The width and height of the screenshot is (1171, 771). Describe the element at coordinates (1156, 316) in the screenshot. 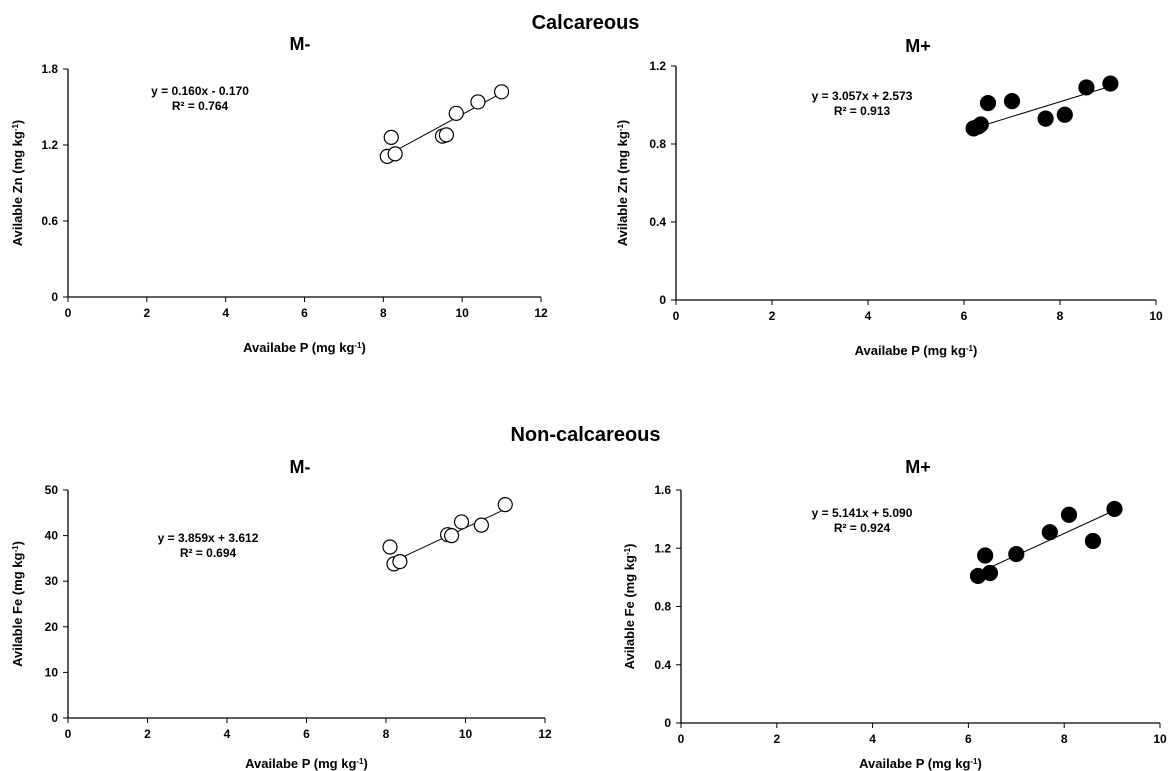

I see `x-tick-label-1-5: 10` at that location.